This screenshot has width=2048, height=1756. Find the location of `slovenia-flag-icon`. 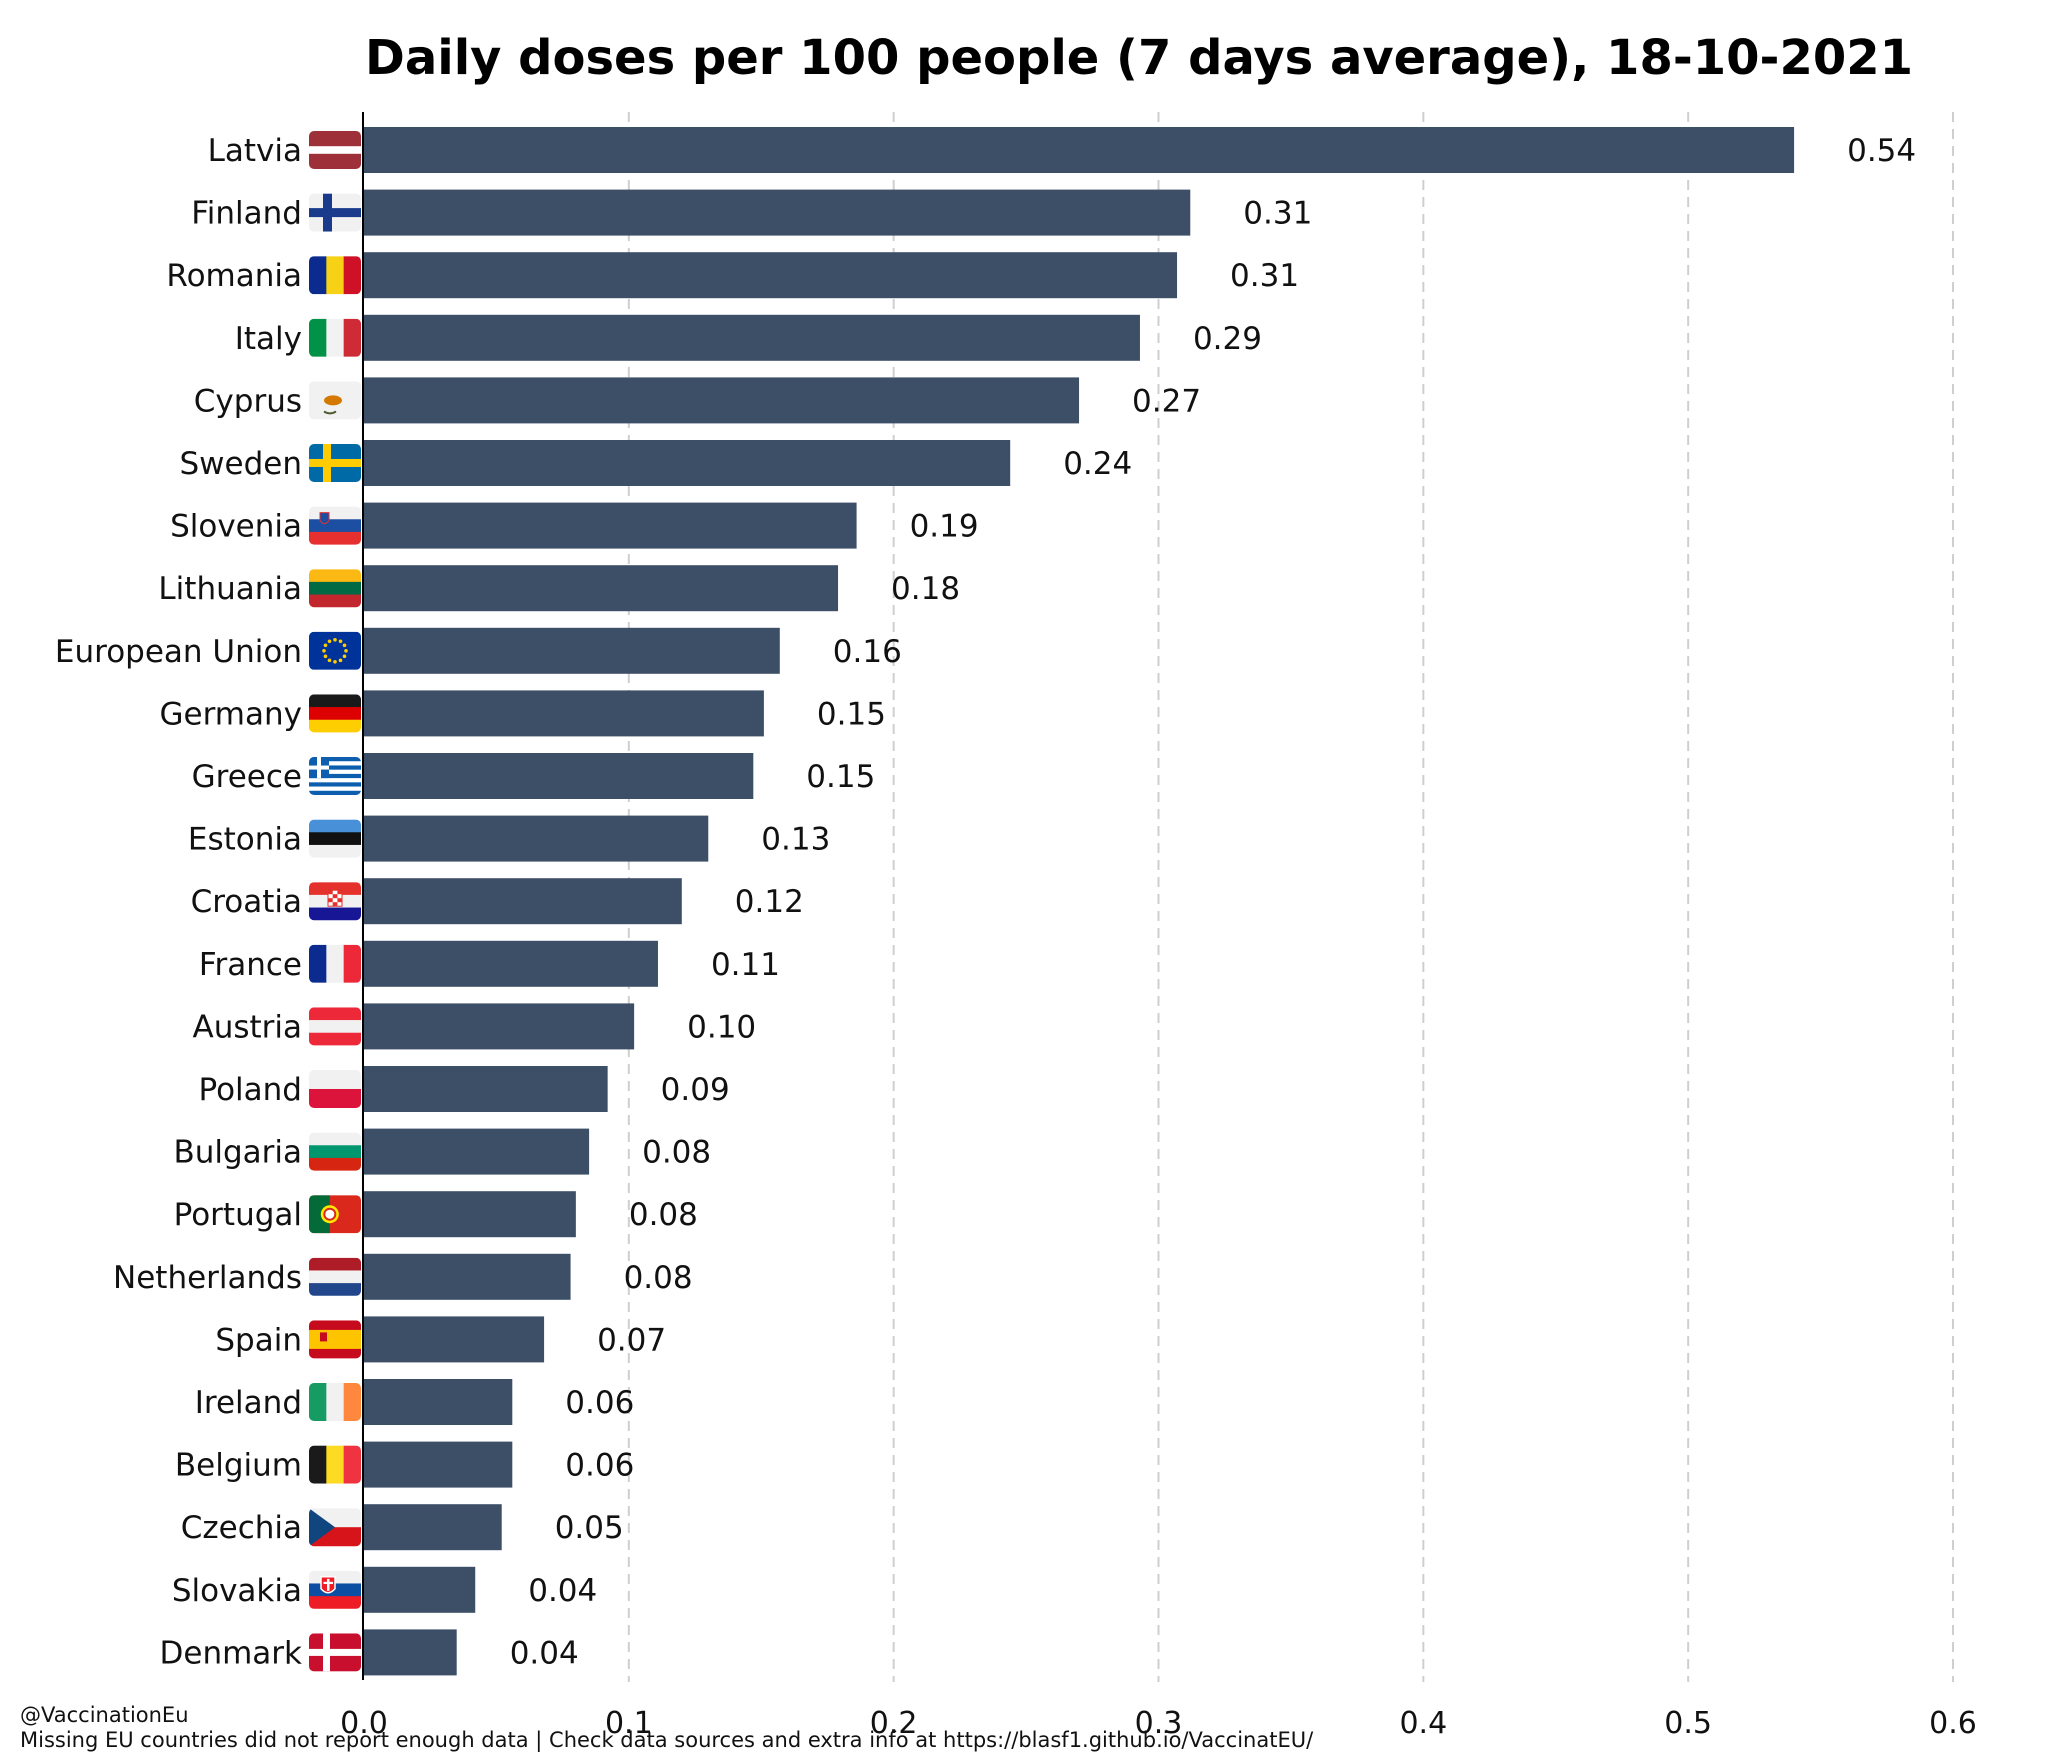

slovenia-flag-icon is located at coordinates (335, 525).